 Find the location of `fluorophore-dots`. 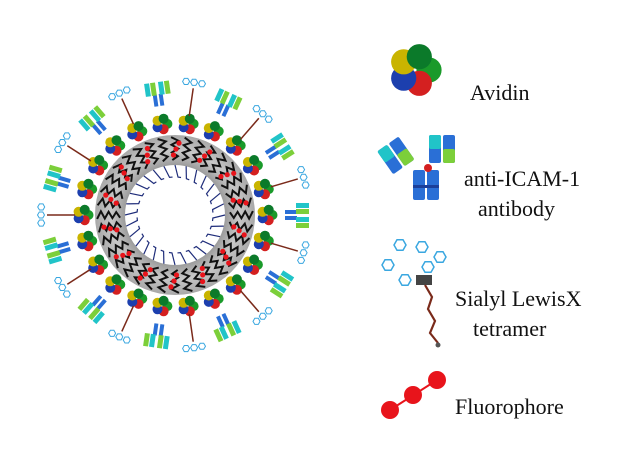

fluorophore-dots is located at coordinates (175, 215).